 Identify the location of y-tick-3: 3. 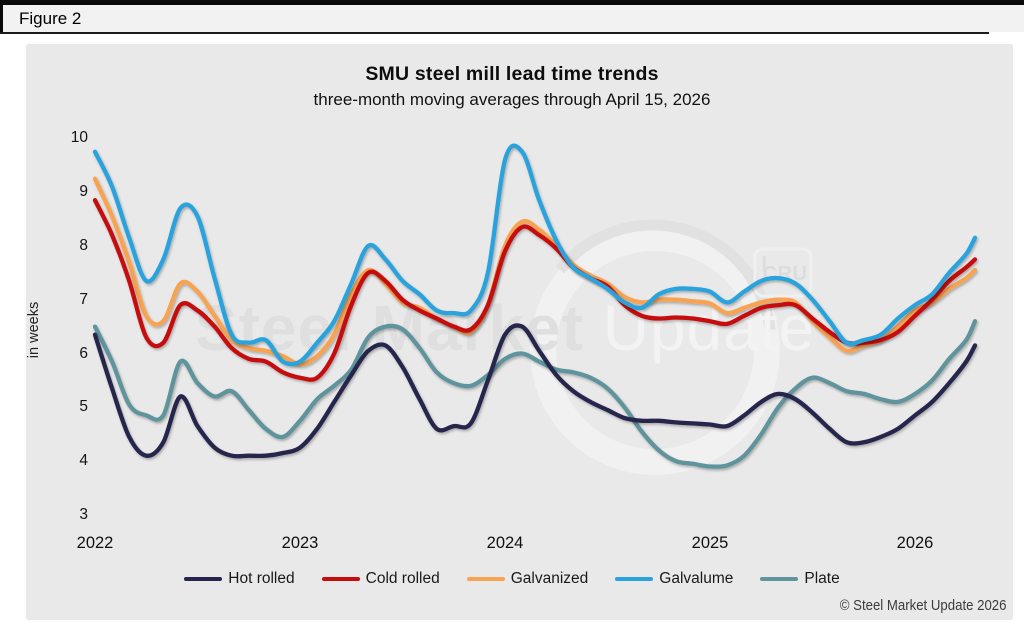
(83, 514).